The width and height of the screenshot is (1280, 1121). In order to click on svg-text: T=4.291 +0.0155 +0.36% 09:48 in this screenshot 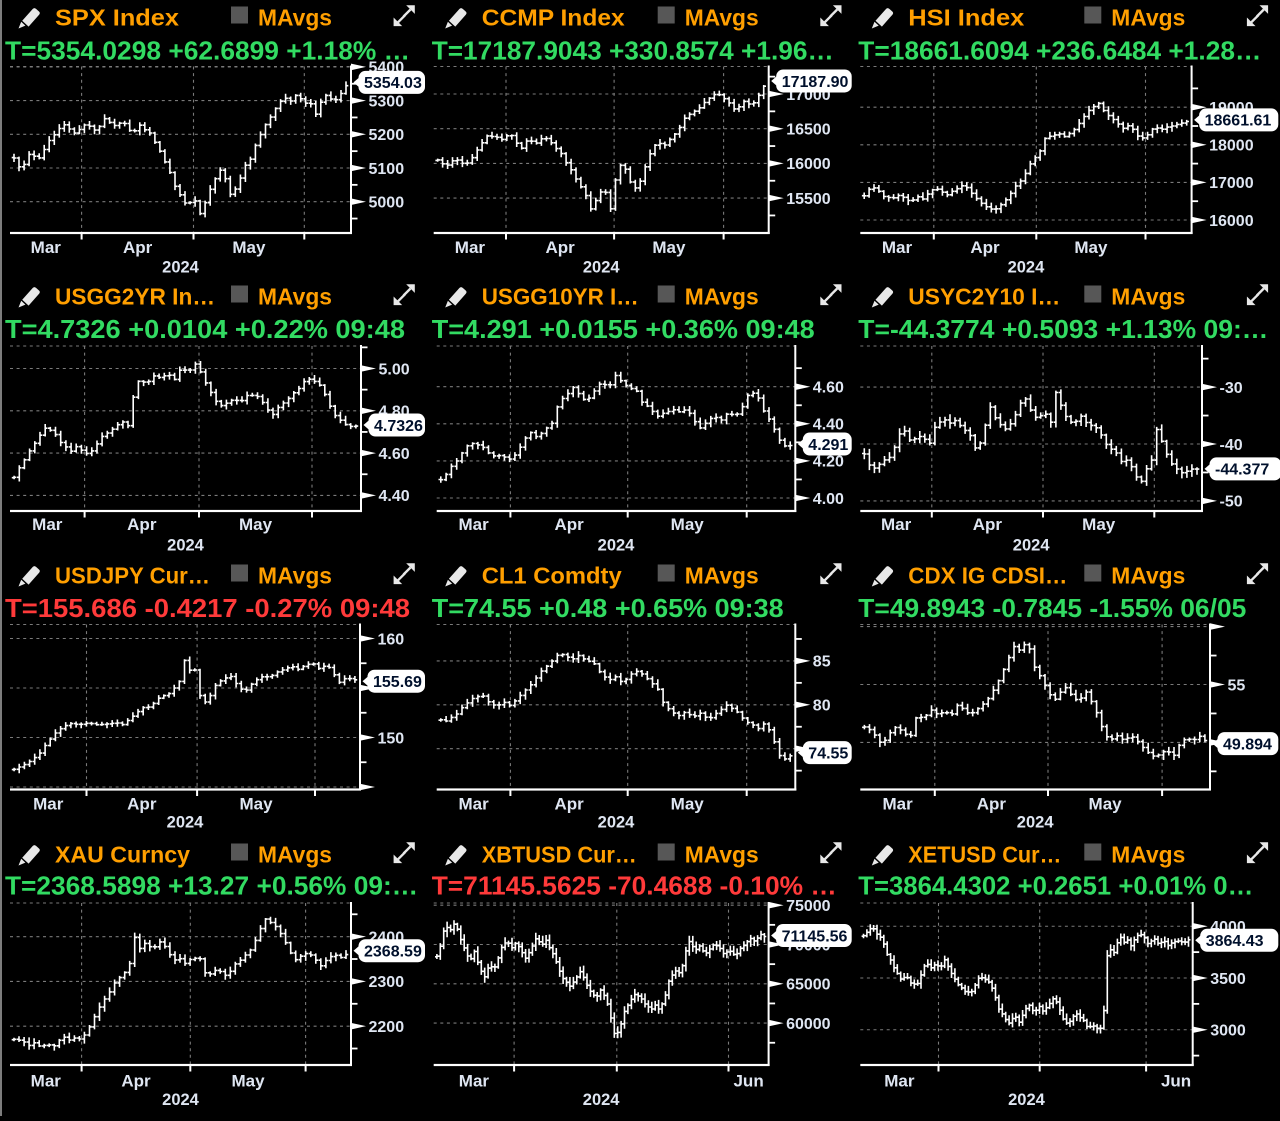, I will do `click(623, 329)`.